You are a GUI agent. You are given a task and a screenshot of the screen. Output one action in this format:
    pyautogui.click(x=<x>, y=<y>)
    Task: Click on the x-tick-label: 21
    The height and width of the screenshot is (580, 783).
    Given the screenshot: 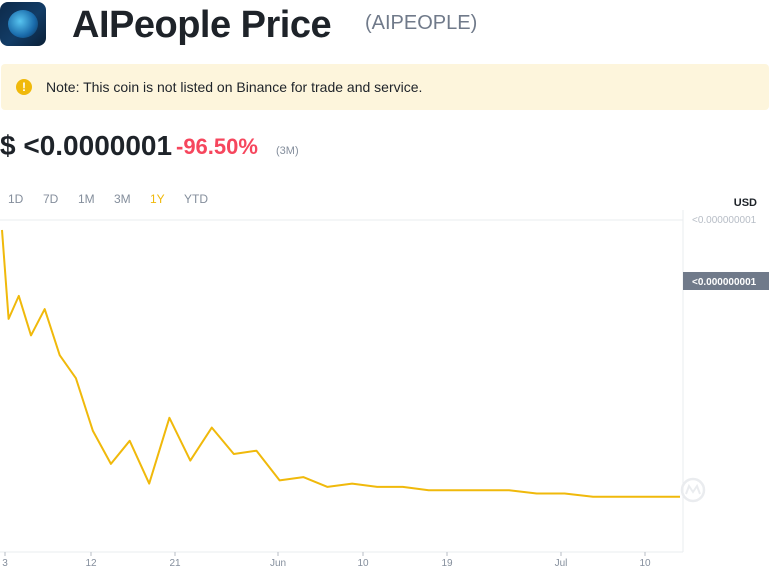 What is the action you would take?
    pyautogui.click(x=175, y=563)
    